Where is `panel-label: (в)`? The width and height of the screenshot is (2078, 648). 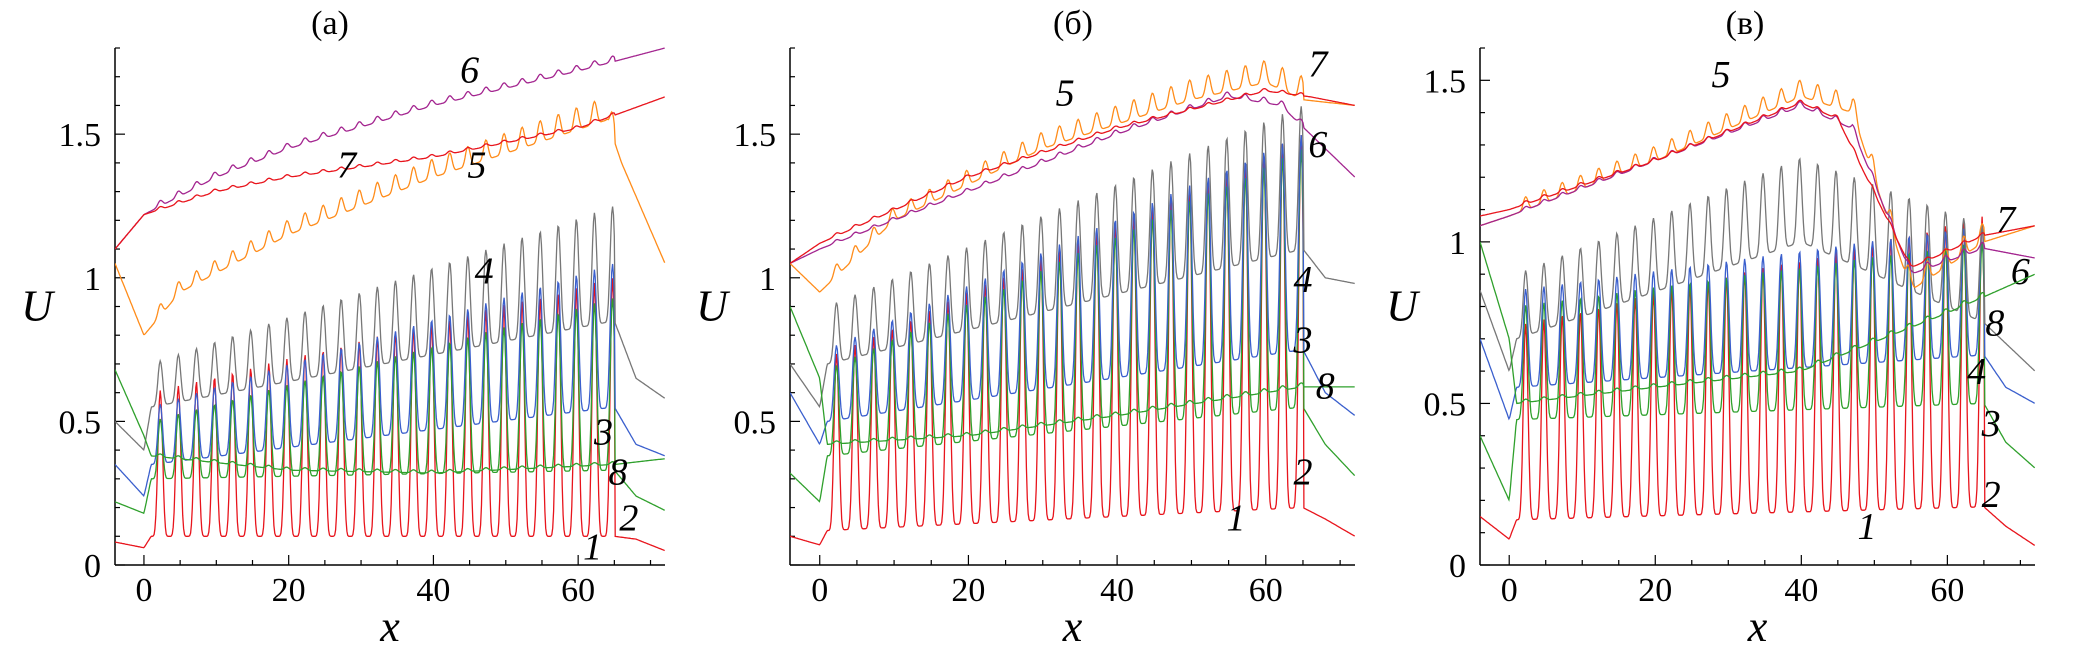 panel-label: (в) is located at coordinates (1745, 23).